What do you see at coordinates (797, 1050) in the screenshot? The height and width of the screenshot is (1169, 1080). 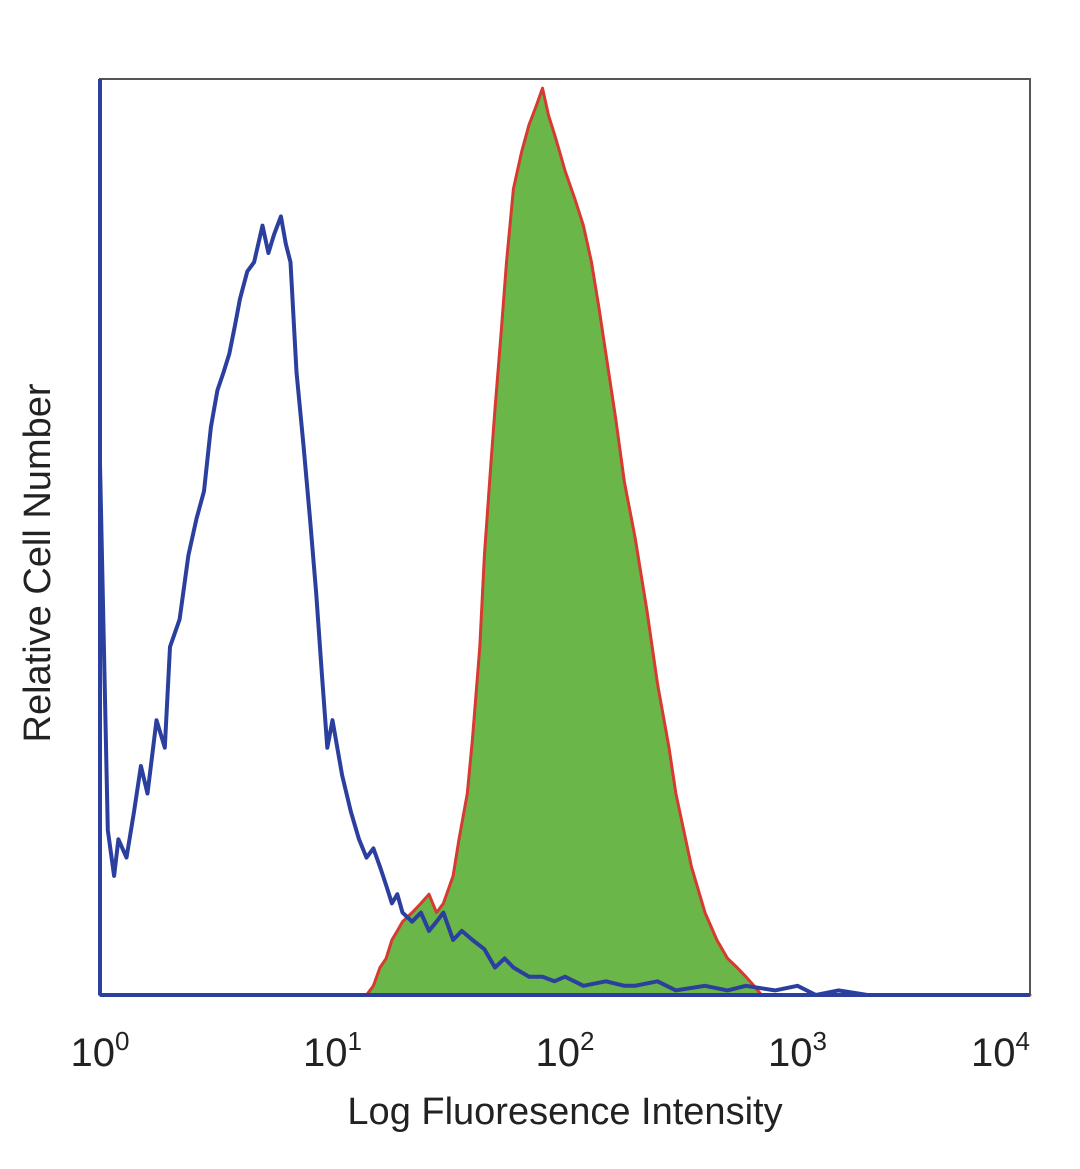 I see `x-tick-label-3: 10³` at bounding box center [797, 1050].